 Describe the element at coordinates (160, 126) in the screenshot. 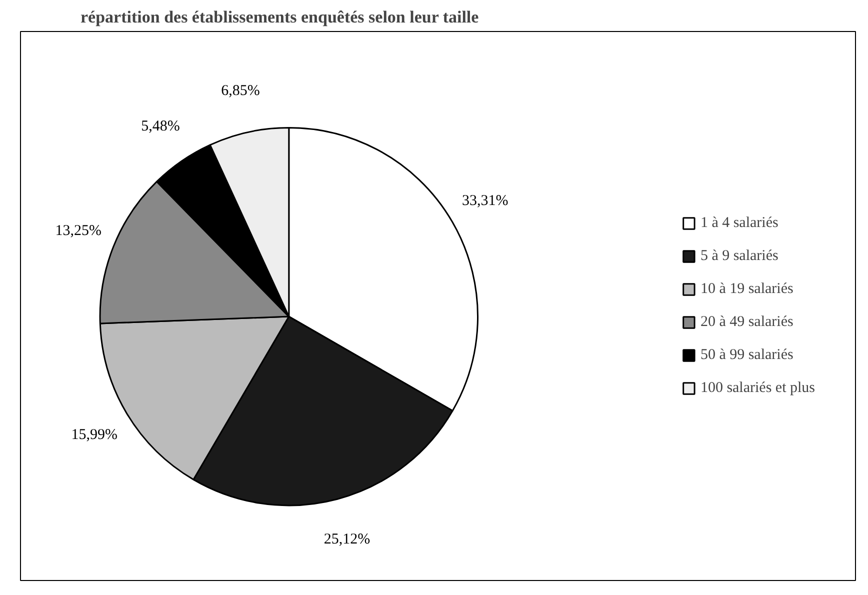

I see `data-label: 5,48%` at that location.